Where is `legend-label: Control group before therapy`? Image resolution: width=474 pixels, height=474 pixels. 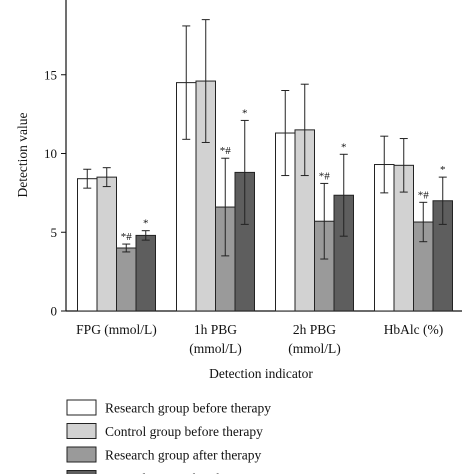 legend-label: Control group before therapy is located at coordinates (184, 431).